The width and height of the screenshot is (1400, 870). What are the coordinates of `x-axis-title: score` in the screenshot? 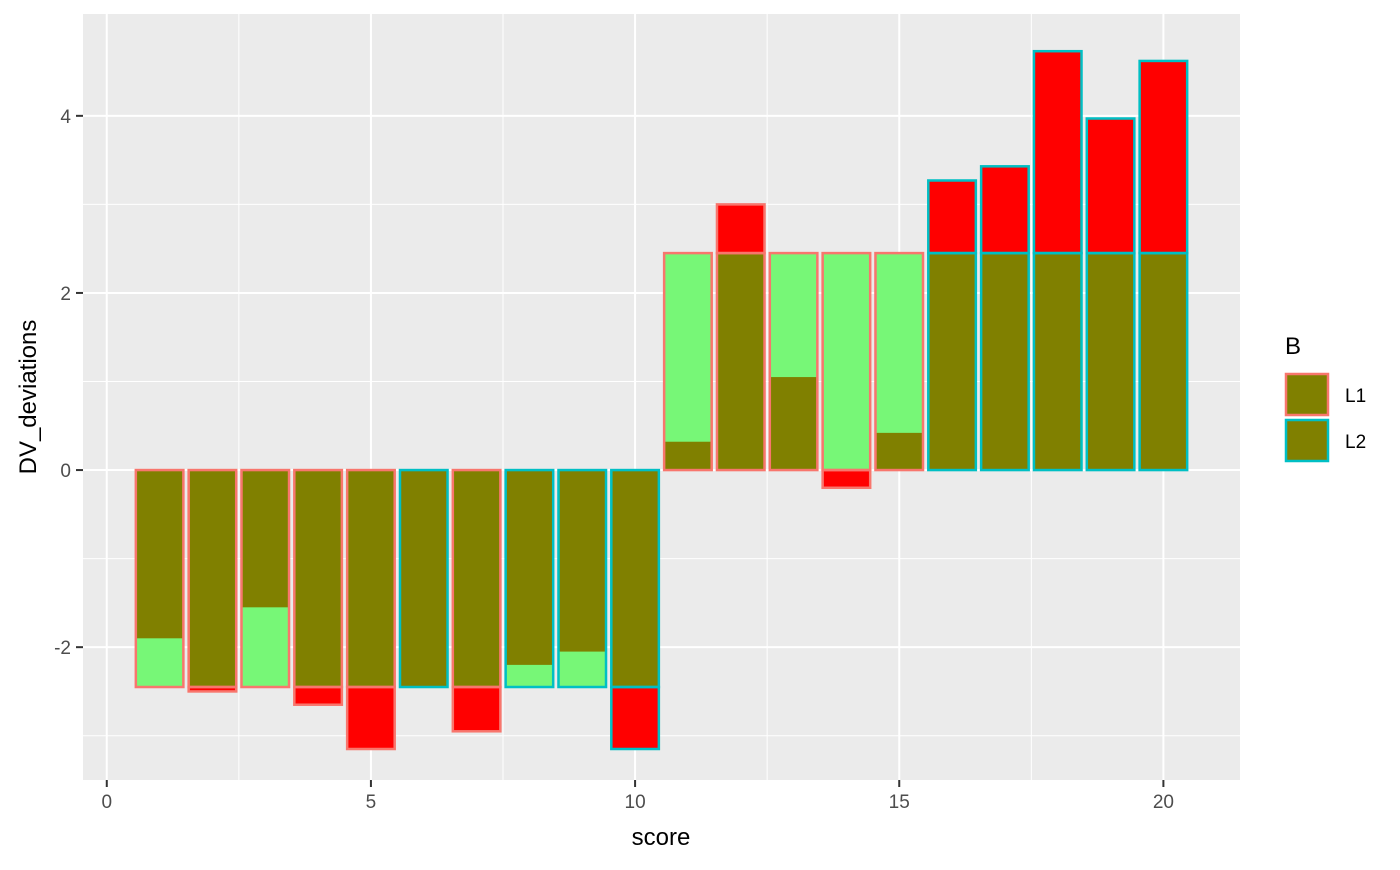 It's located at (661, 837).